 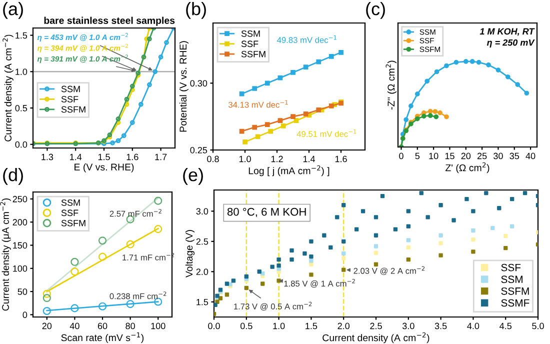 What do you see at coordinates (23, 291) in the screenshot?
I see `y-tick-label: 50` at bounding box center [23, 291].